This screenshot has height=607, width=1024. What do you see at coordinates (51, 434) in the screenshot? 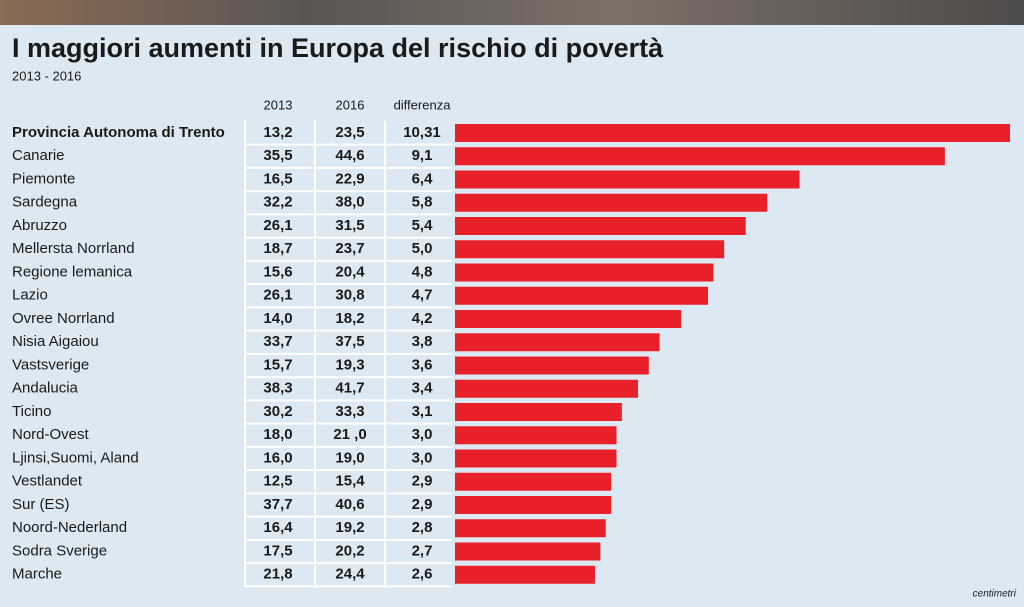
I see `row-label: Nord-Ovest` at bounding box center [51, 434].